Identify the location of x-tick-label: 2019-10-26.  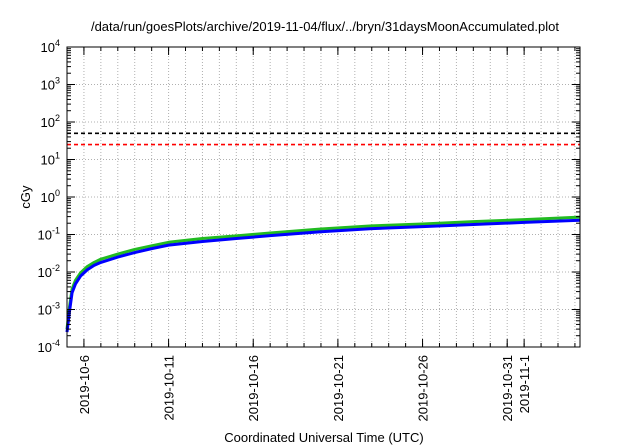
(423, 388).